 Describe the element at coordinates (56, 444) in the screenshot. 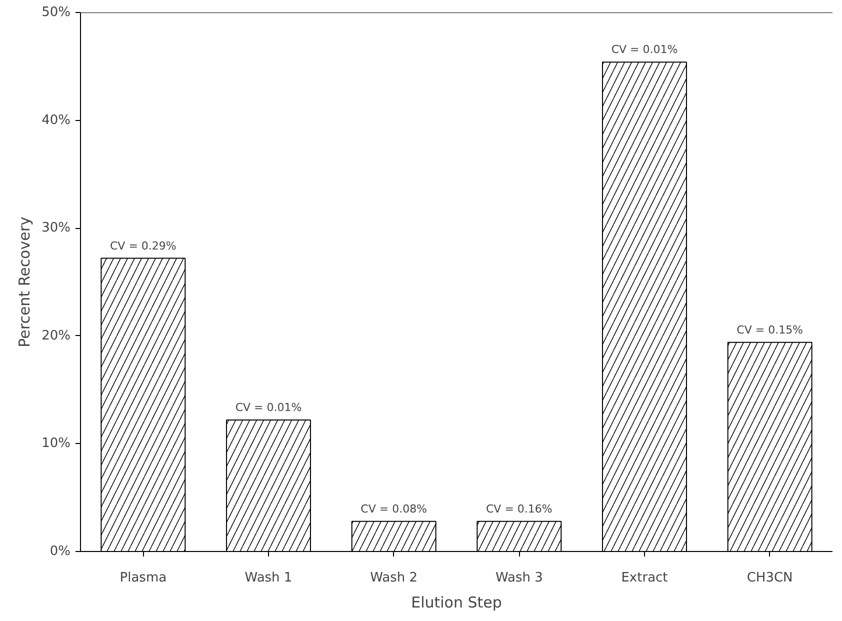

I see `y-tick-label: 10%` at that location.